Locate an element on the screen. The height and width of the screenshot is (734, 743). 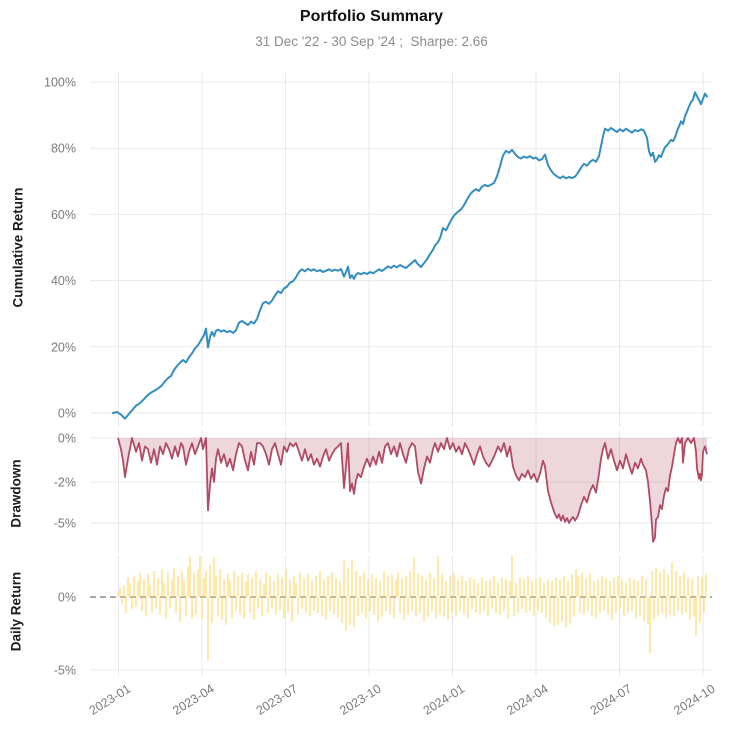
x-tick-label: 2024-04 is located at coordinates (527, 700).